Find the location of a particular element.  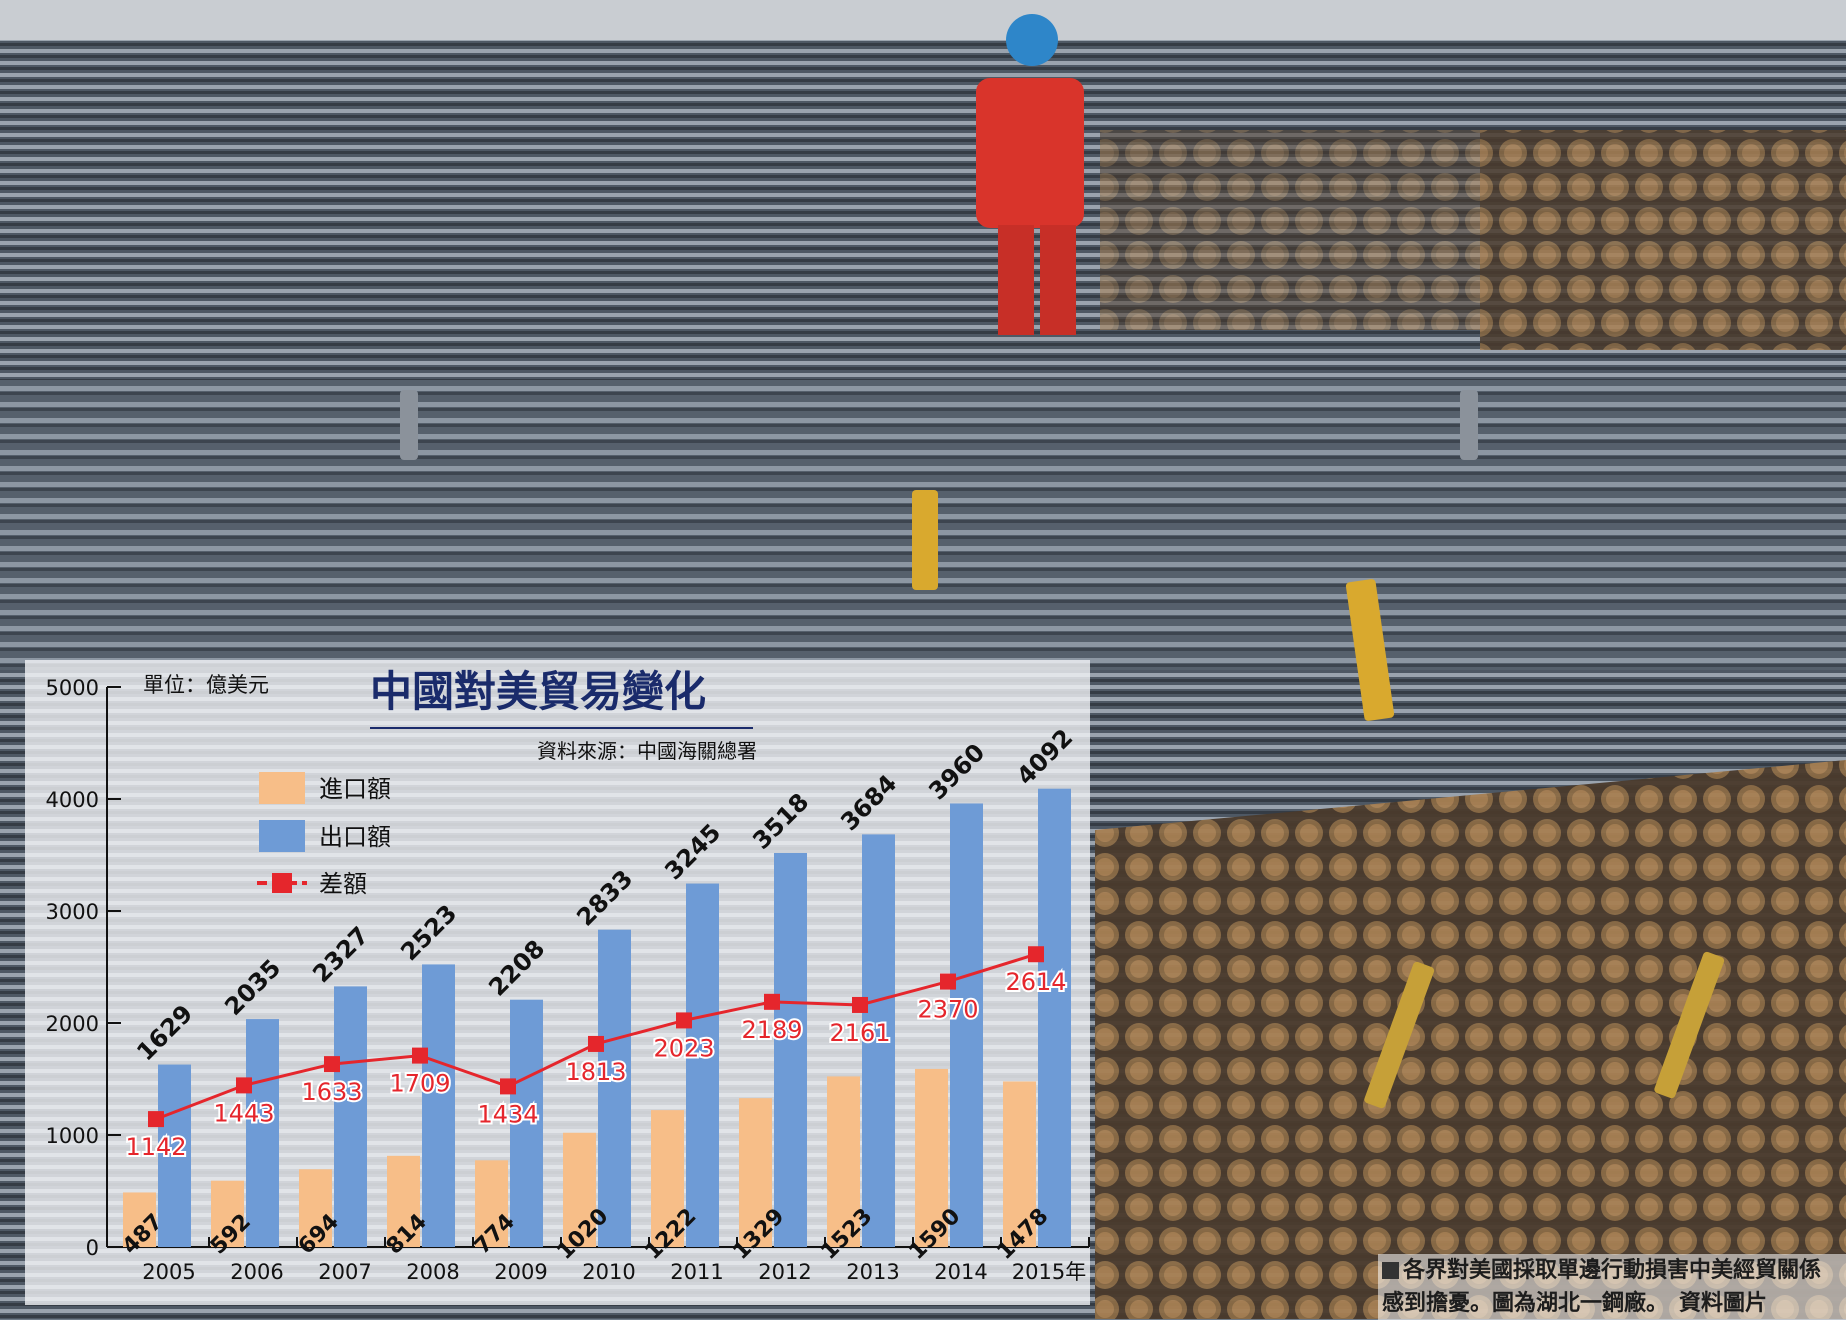

export-value-label: 2208 is located at coordinates (516, 968).